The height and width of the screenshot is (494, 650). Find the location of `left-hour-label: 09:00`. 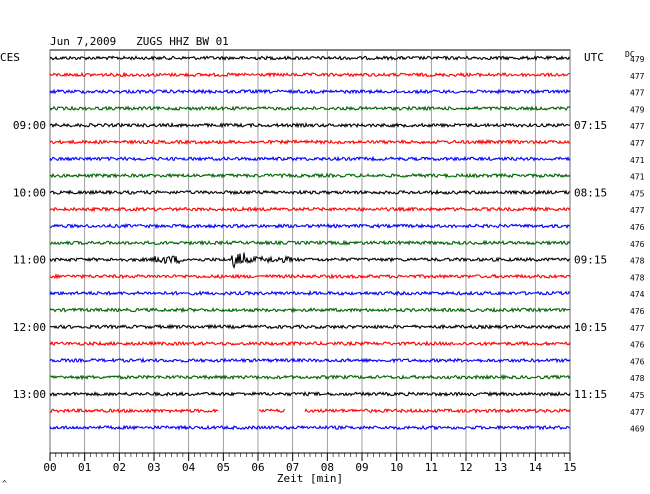

left-hour-label: 09:00 is located at coordinates (29, 125).